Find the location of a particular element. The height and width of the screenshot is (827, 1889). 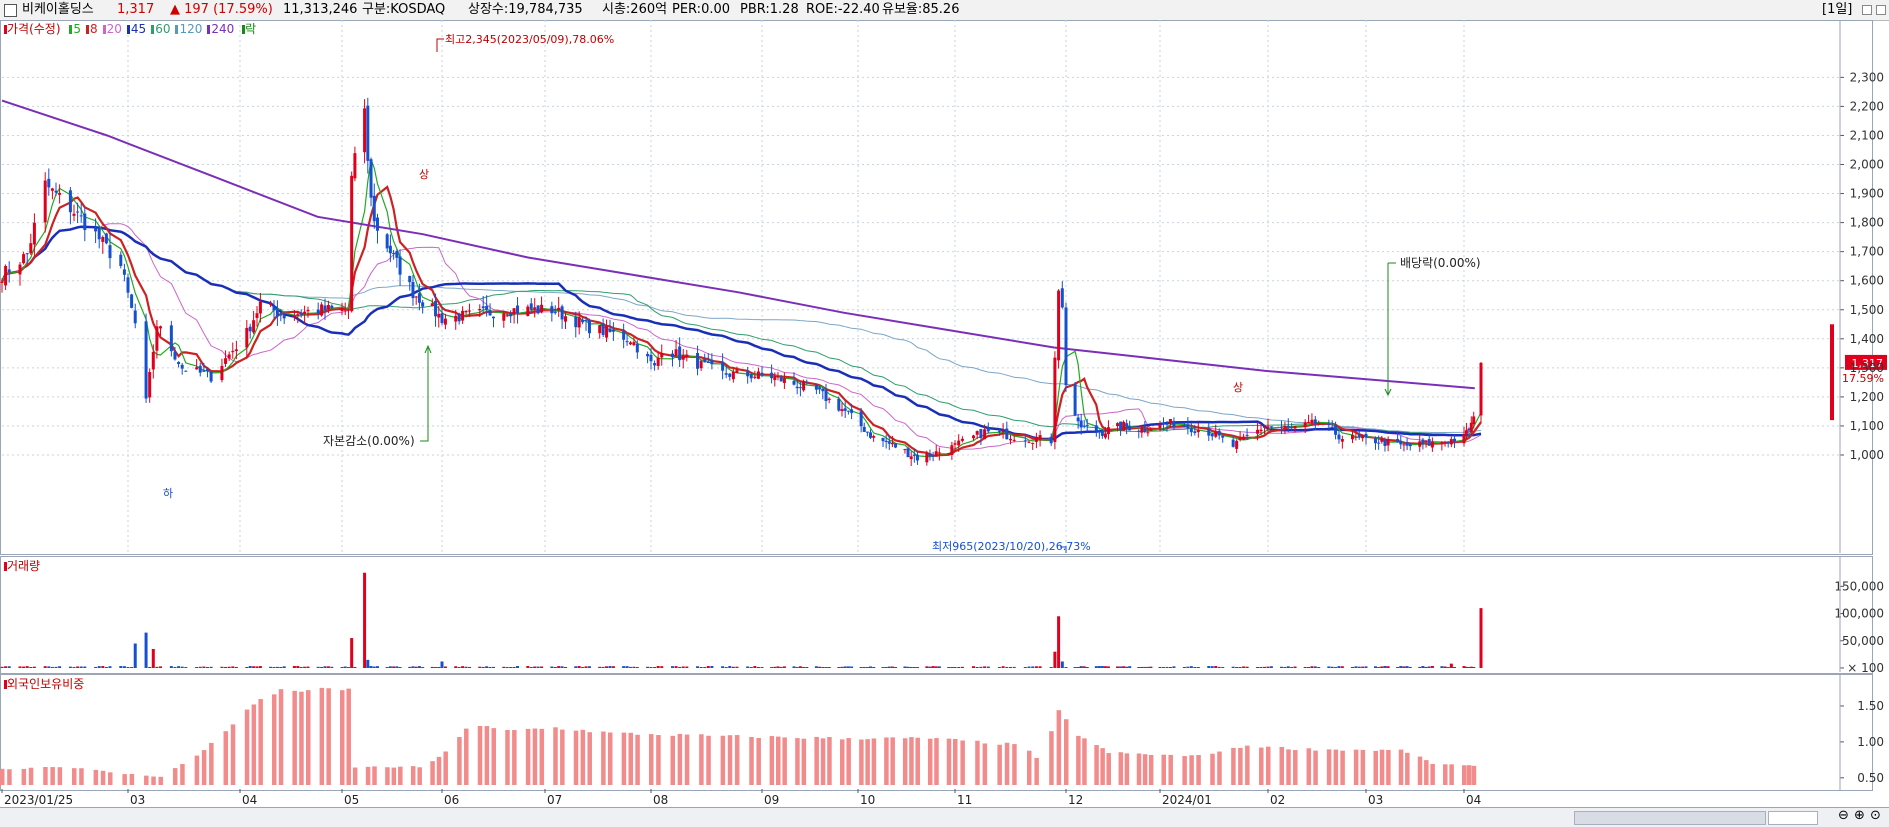

checkbox-icon is located at coordinates (10, 10).